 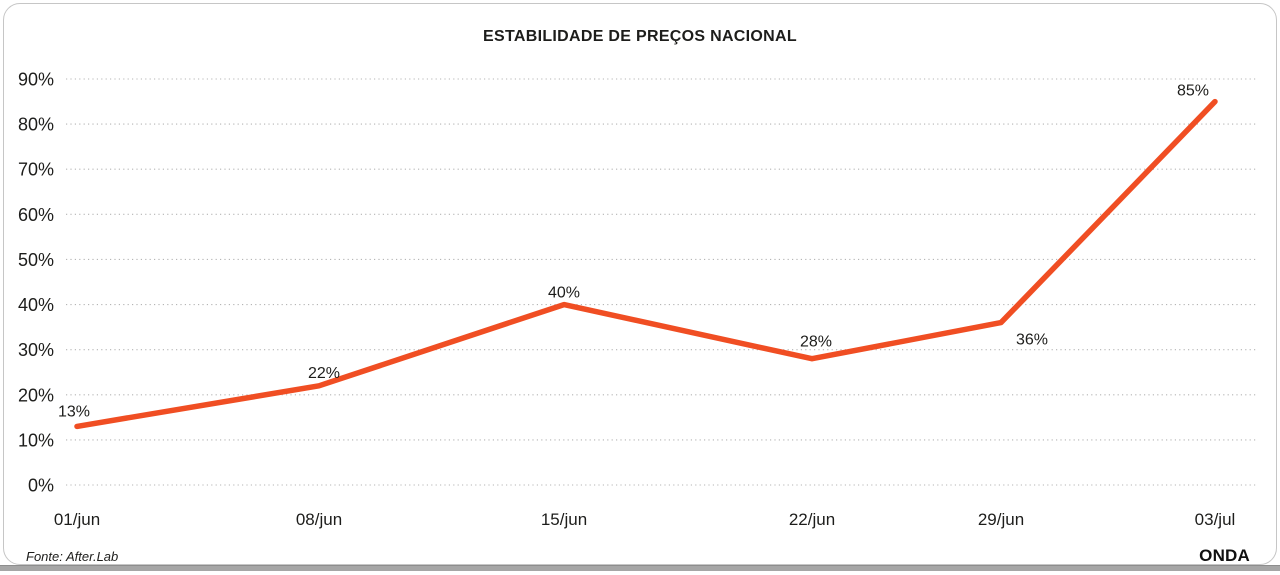 I want to click on x-axis-tick-label: 22/jun, so click(x=812, y=519).